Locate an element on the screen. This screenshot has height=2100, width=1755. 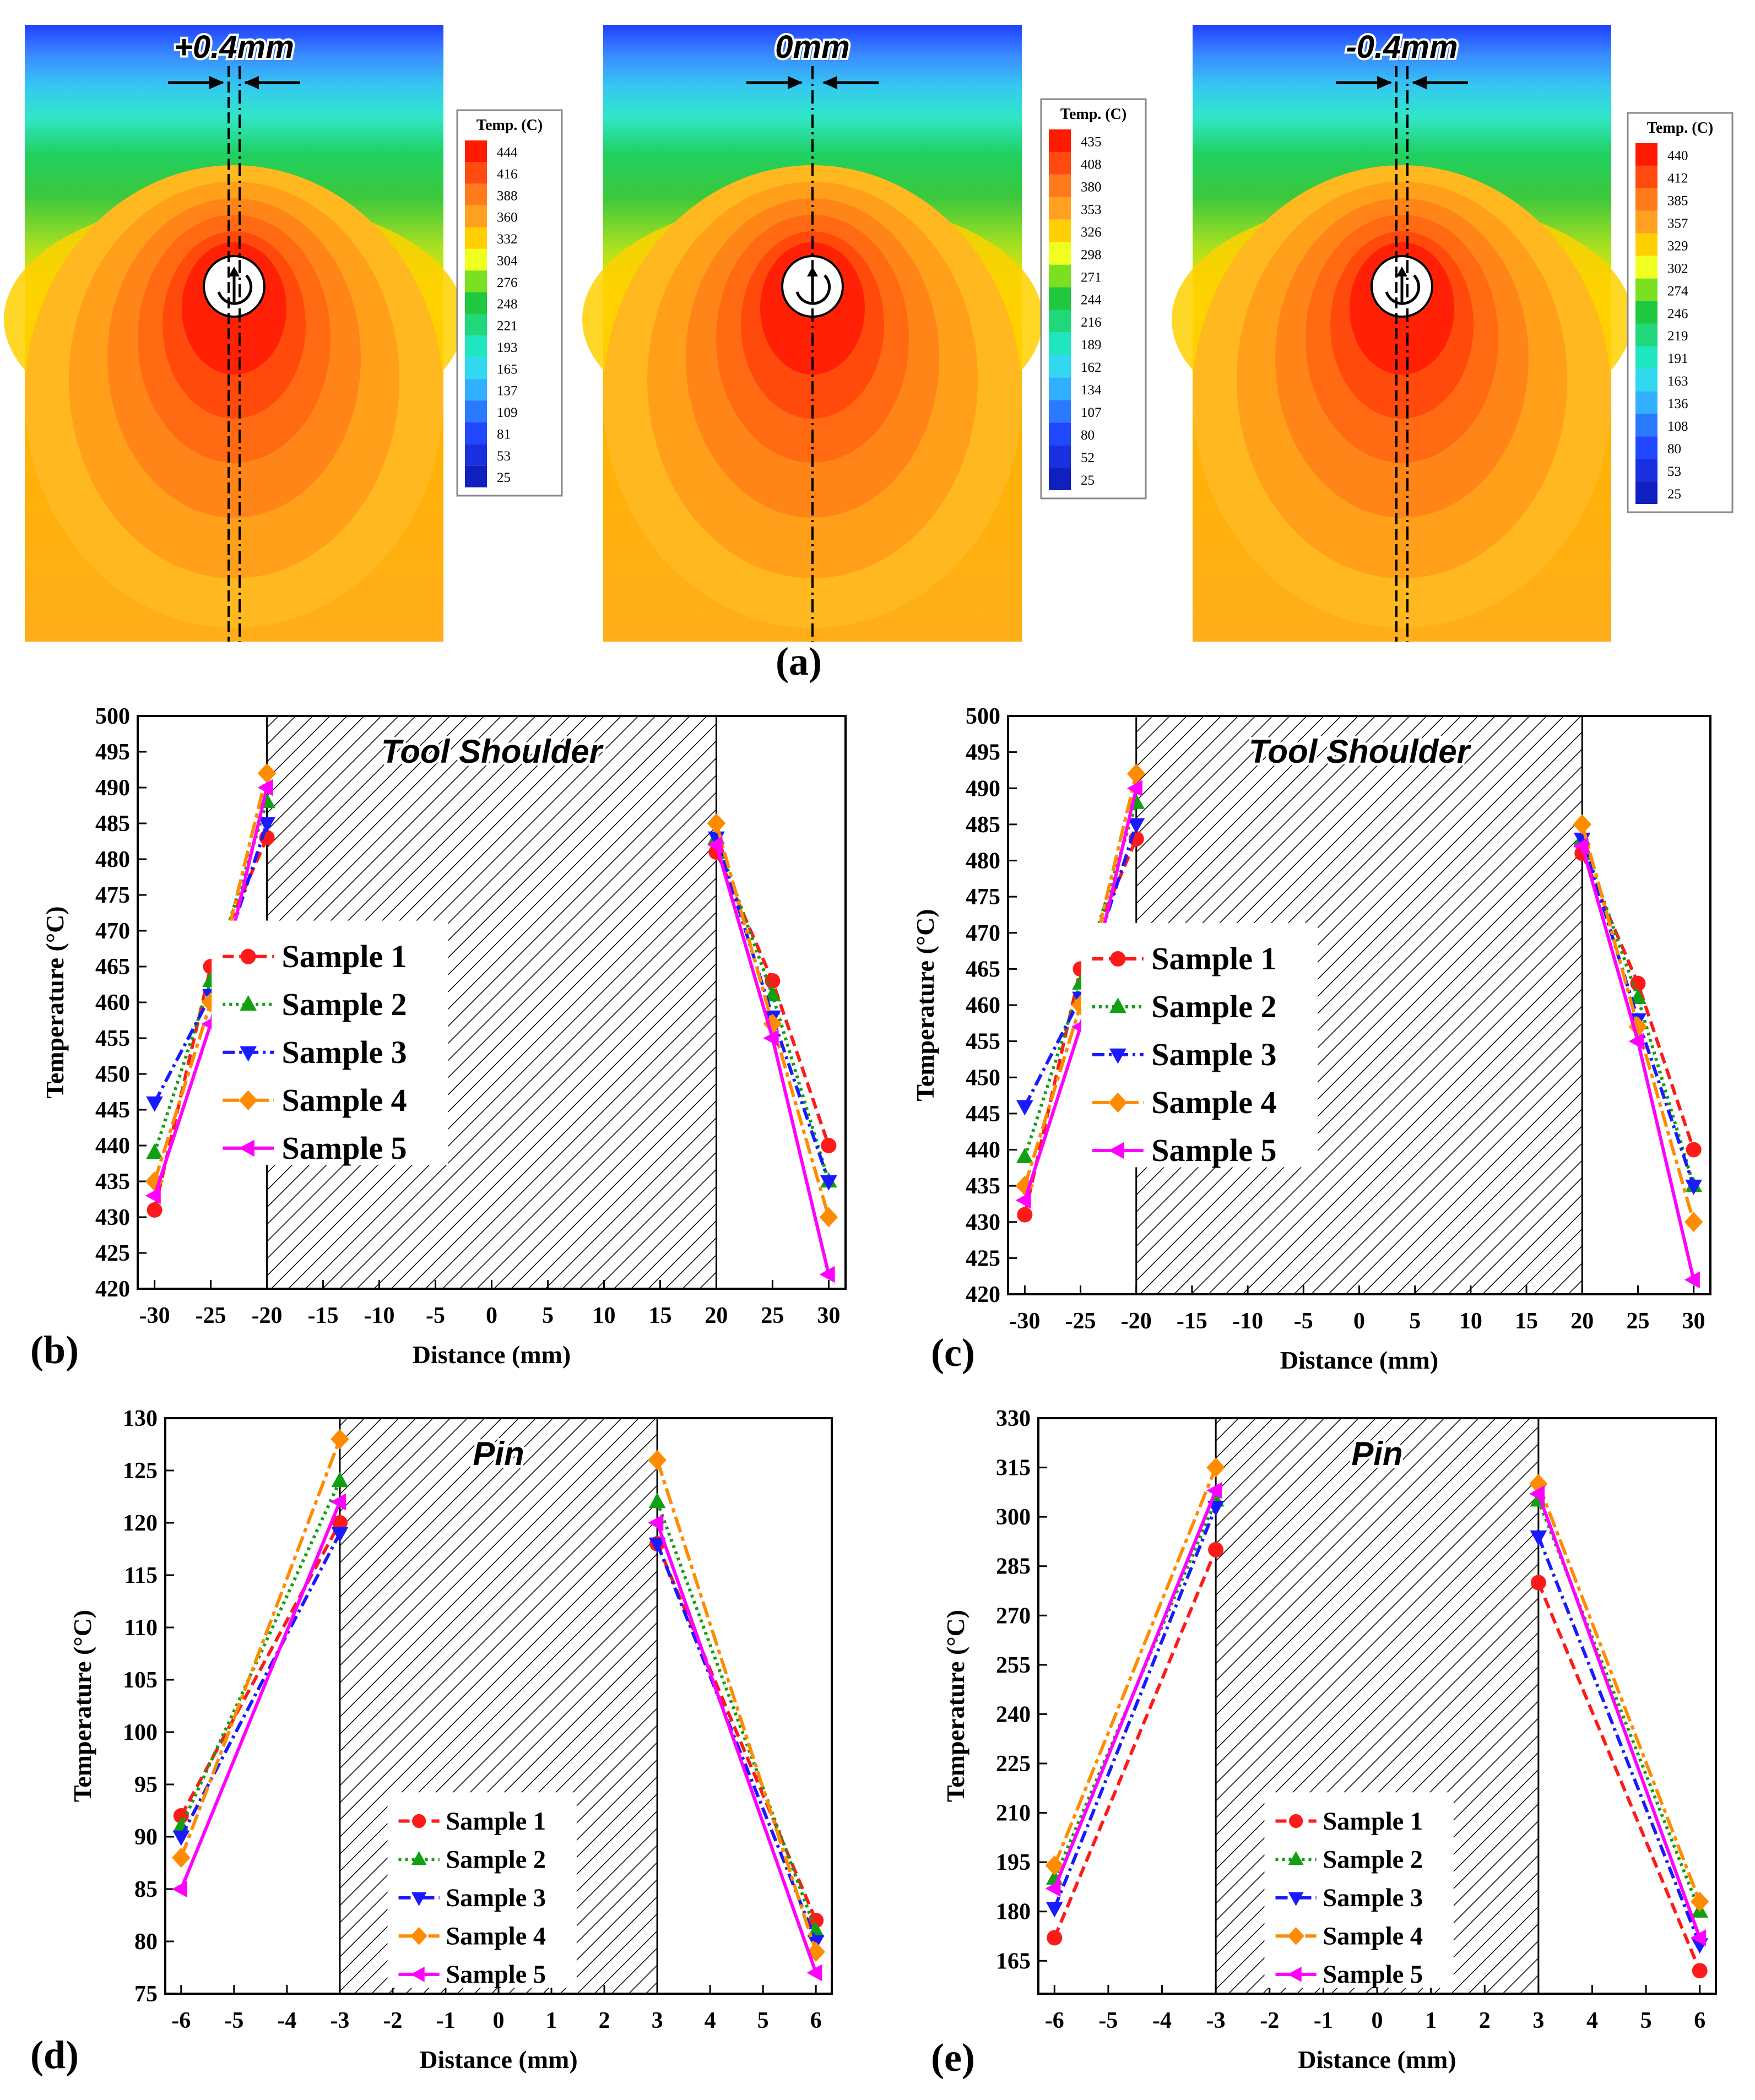
x-tick-label: 10 is located at coordinates (1470, 1321).